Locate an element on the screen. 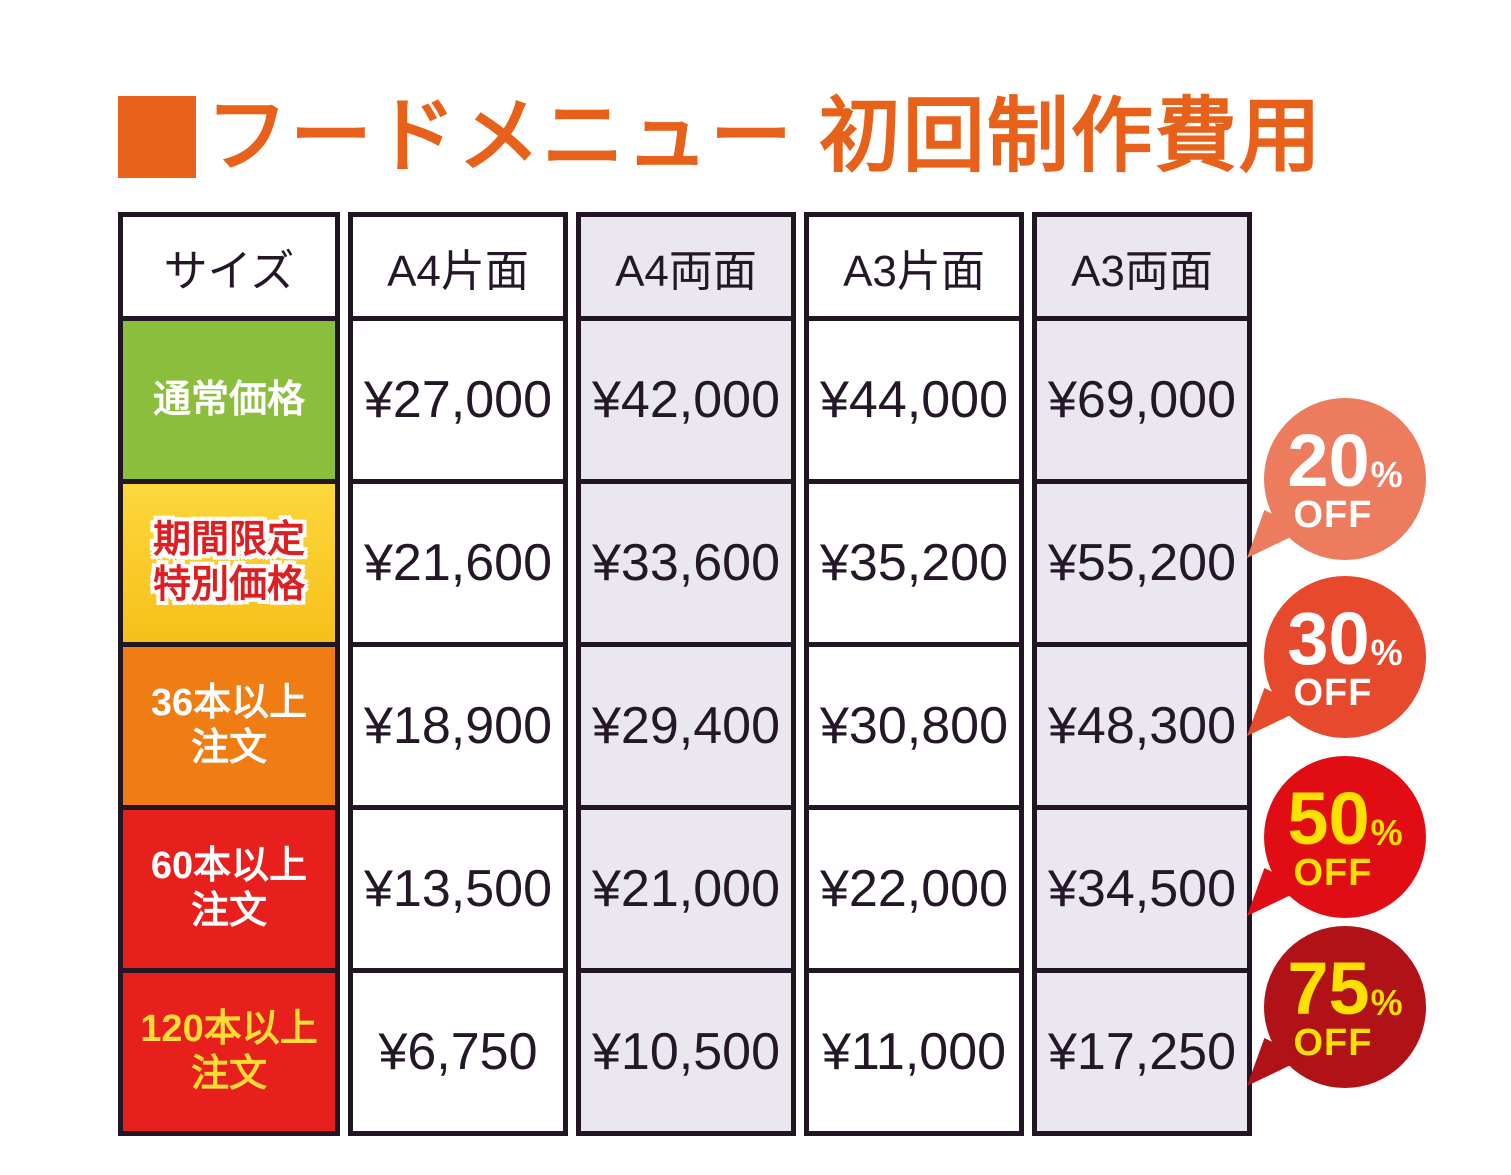 The width and height of the screenshot is (1511, 1175). column-header: A4両面 is located at coordinates (686, 271).